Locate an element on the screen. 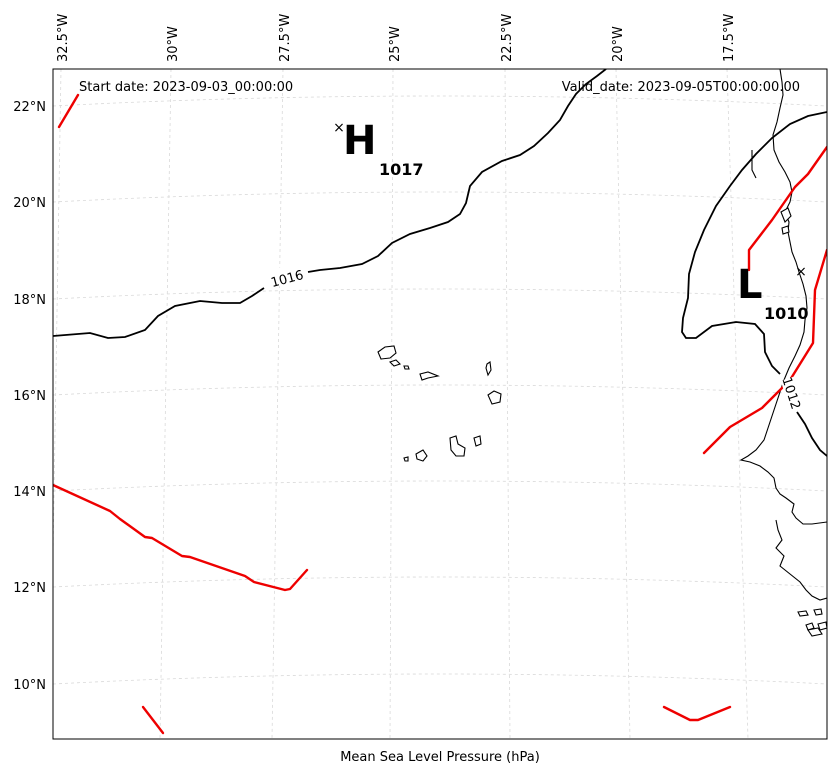 This screenshot has width=837, height=783. cape-verde-islands is located at coordinates (439, 403).